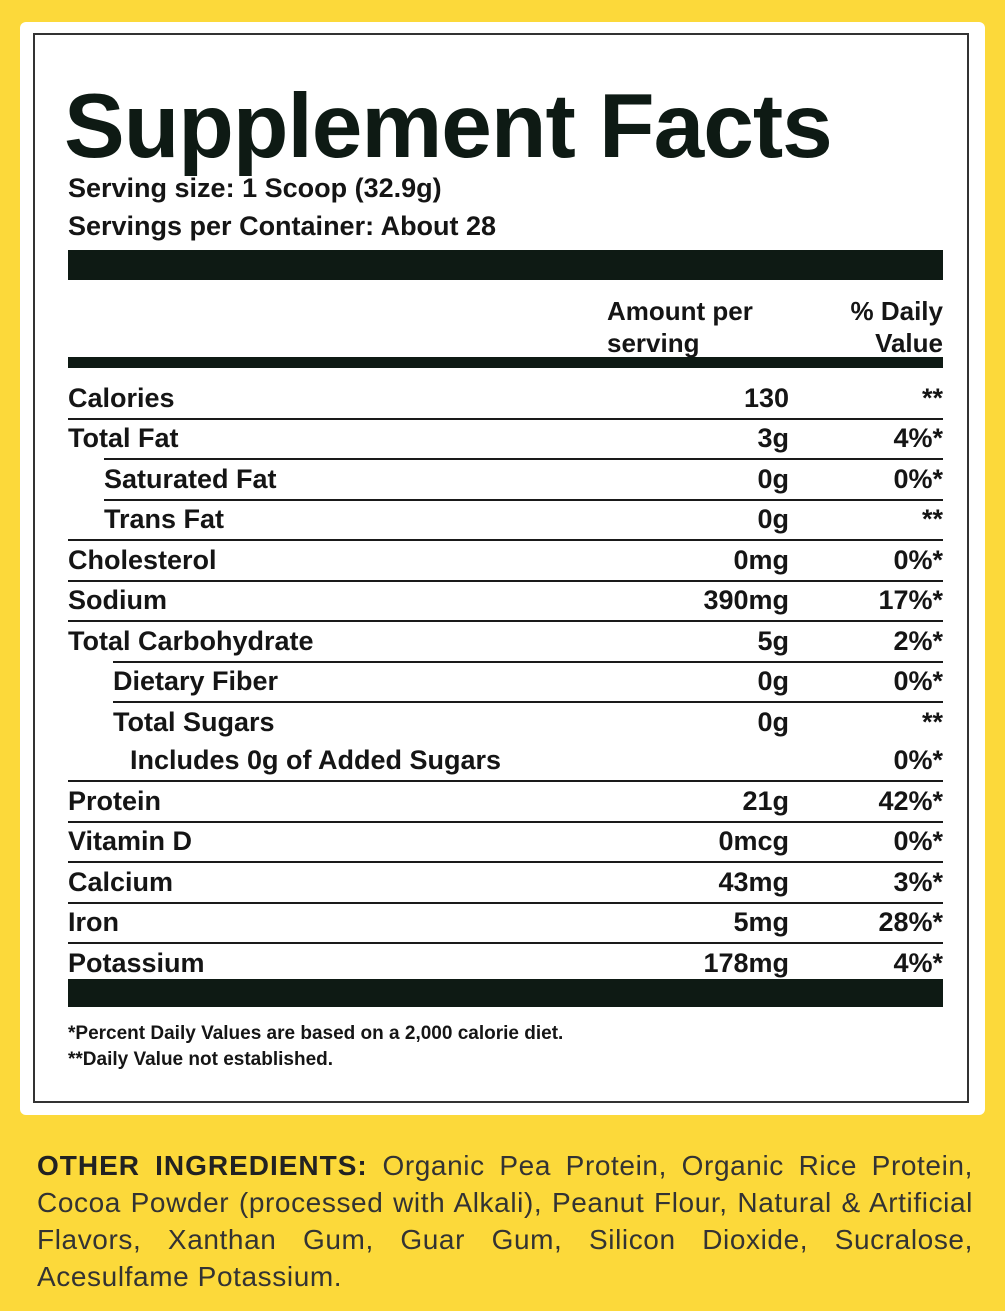  I want to click on daily-value: 17%*, so click(910, 600).